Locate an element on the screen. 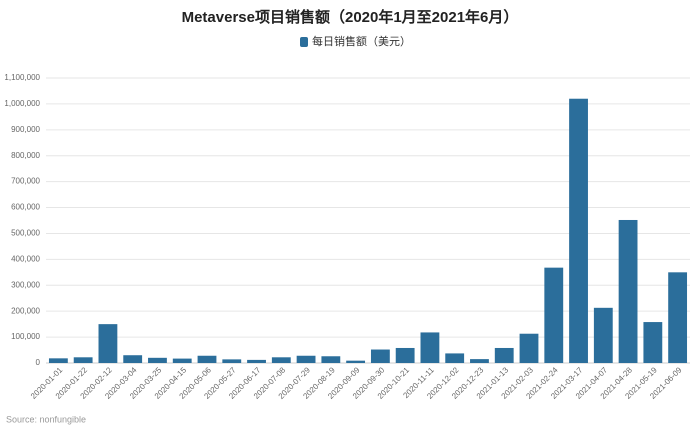  y-tick-label: 200,000 is located at coordinates (25, 310).